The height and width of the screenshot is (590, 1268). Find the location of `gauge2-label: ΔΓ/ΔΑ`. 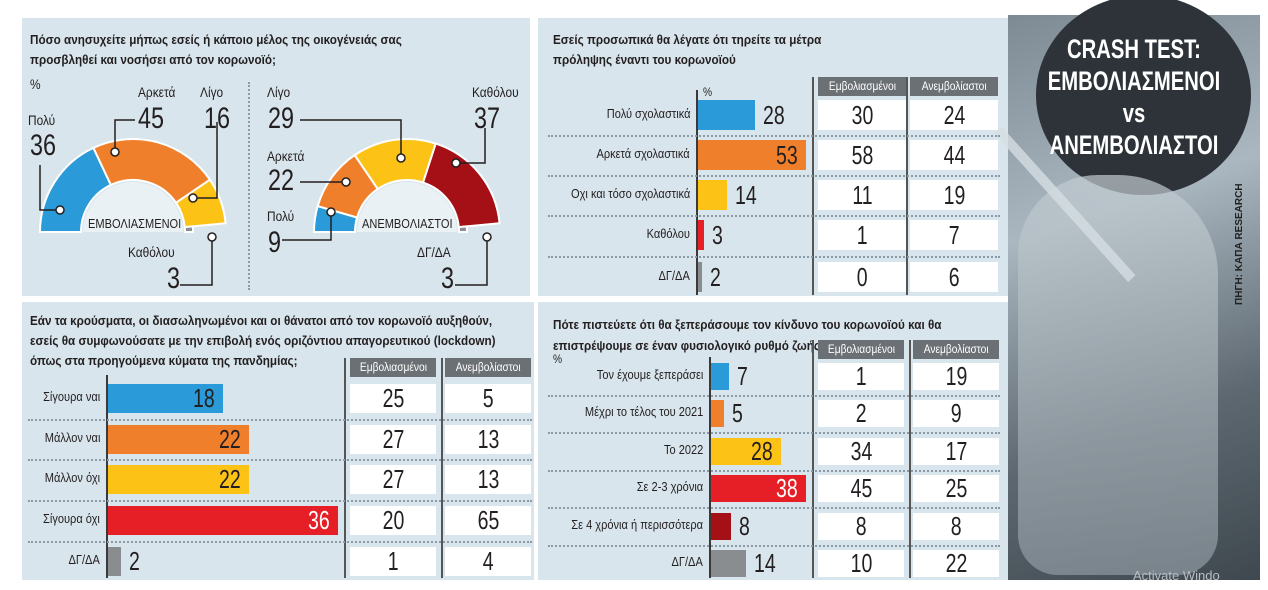

gauge2-label: ΔΓ/ΔΑ is located at coordinates (434, 252).